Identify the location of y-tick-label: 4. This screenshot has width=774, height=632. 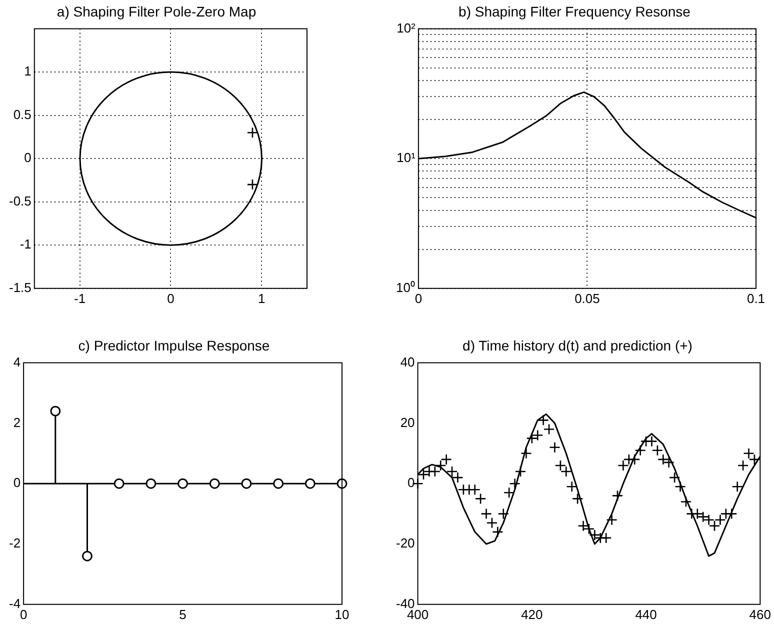
(17, 362).